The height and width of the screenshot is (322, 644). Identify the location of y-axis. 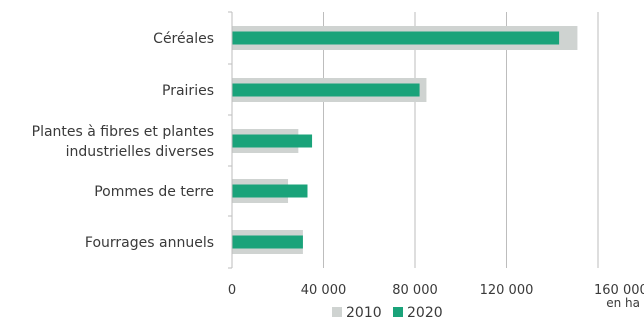
(230, 140).